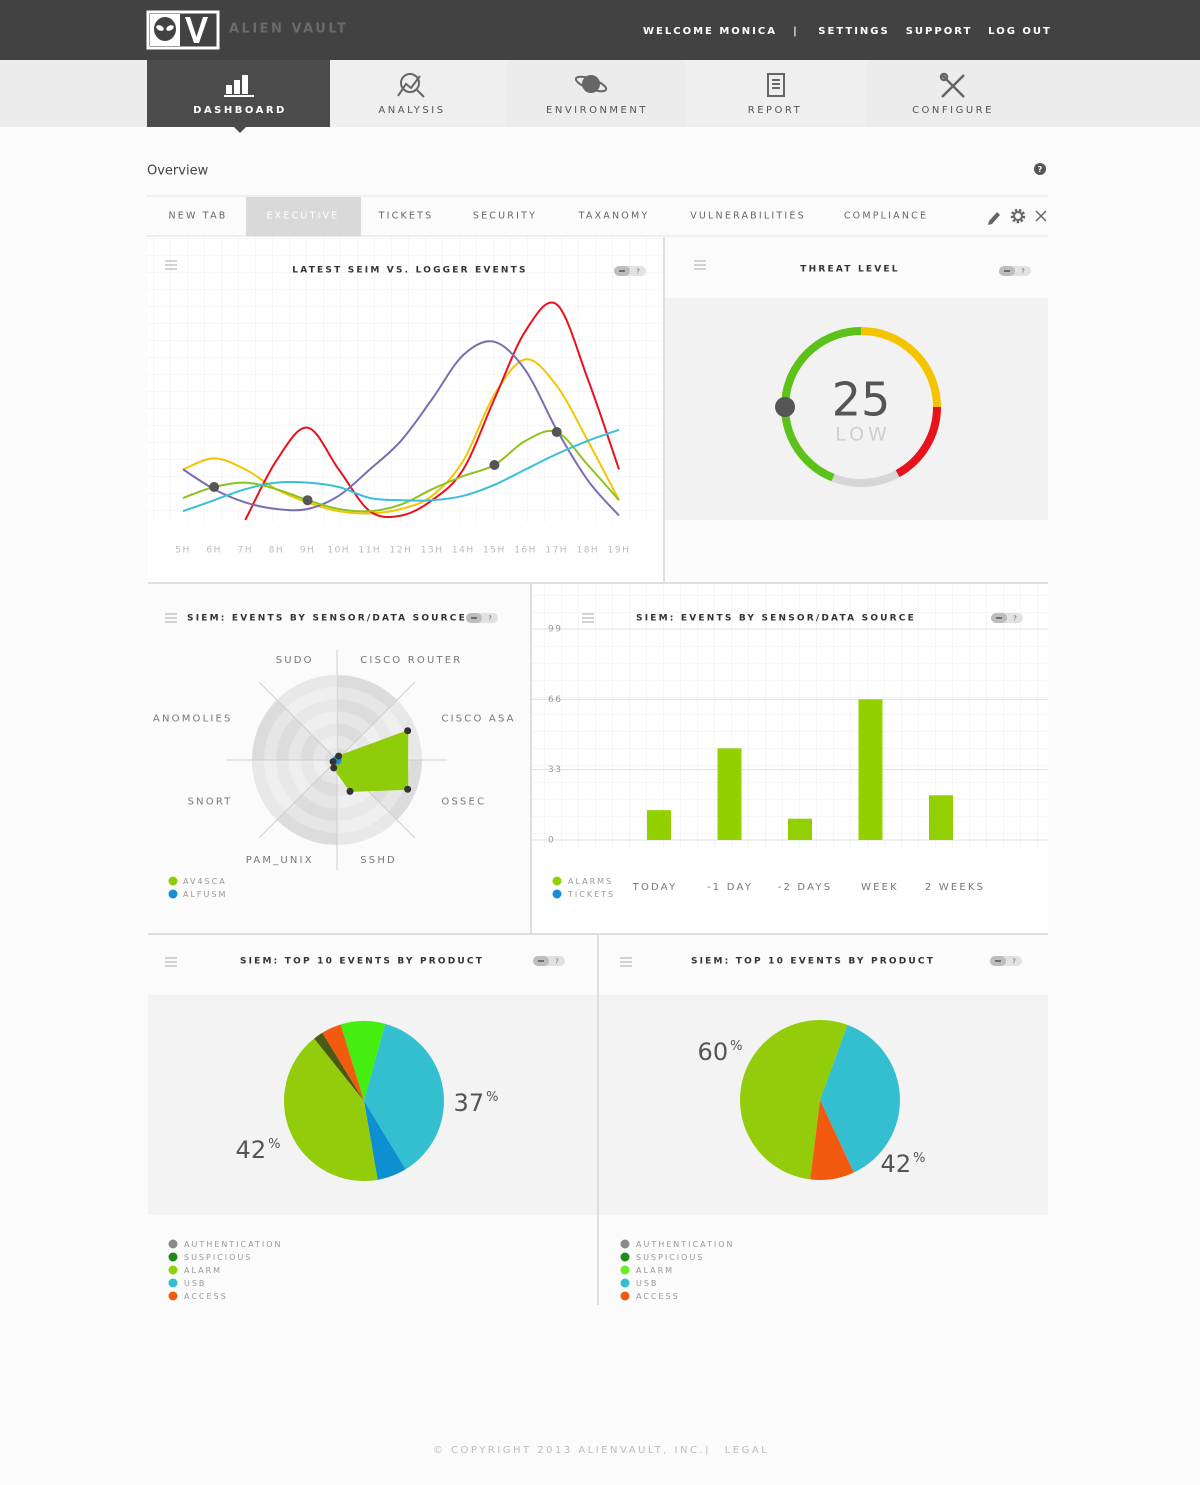 The width and height of the screenshot is (1200, 1485). Describe the element at coordinates (295, 660) in the screenshot. I see `radar-axis-label: SUDO` at that location.